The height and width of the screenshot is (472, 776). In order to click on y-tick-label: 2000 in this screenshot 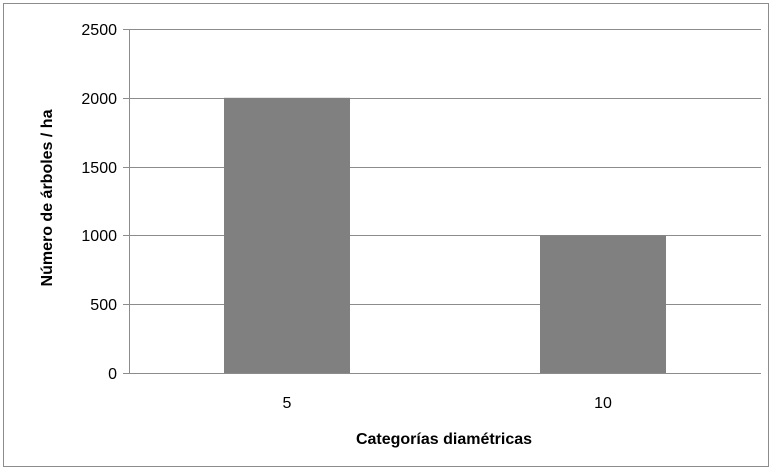, I will do `click(99, 99)`.